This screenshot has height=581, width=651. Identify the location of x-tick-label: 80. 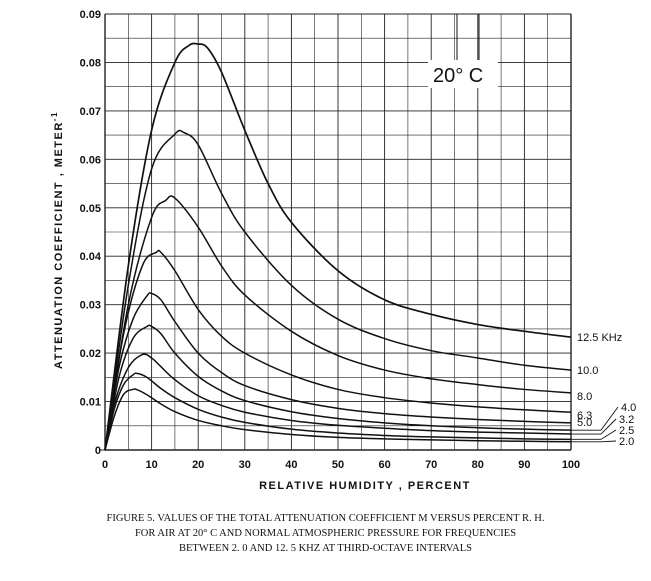
(478, 465).